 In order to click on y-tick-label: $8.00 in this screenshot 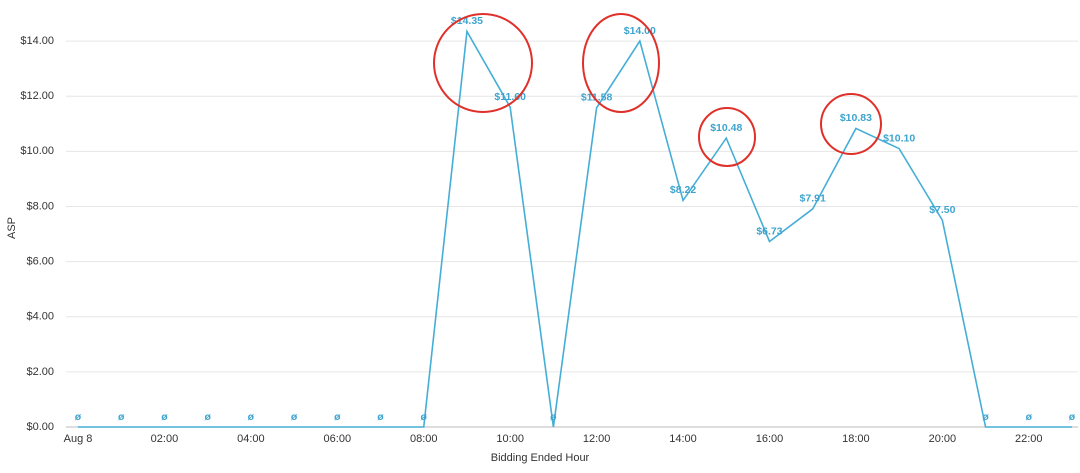, I will do `click(40, 206)`.